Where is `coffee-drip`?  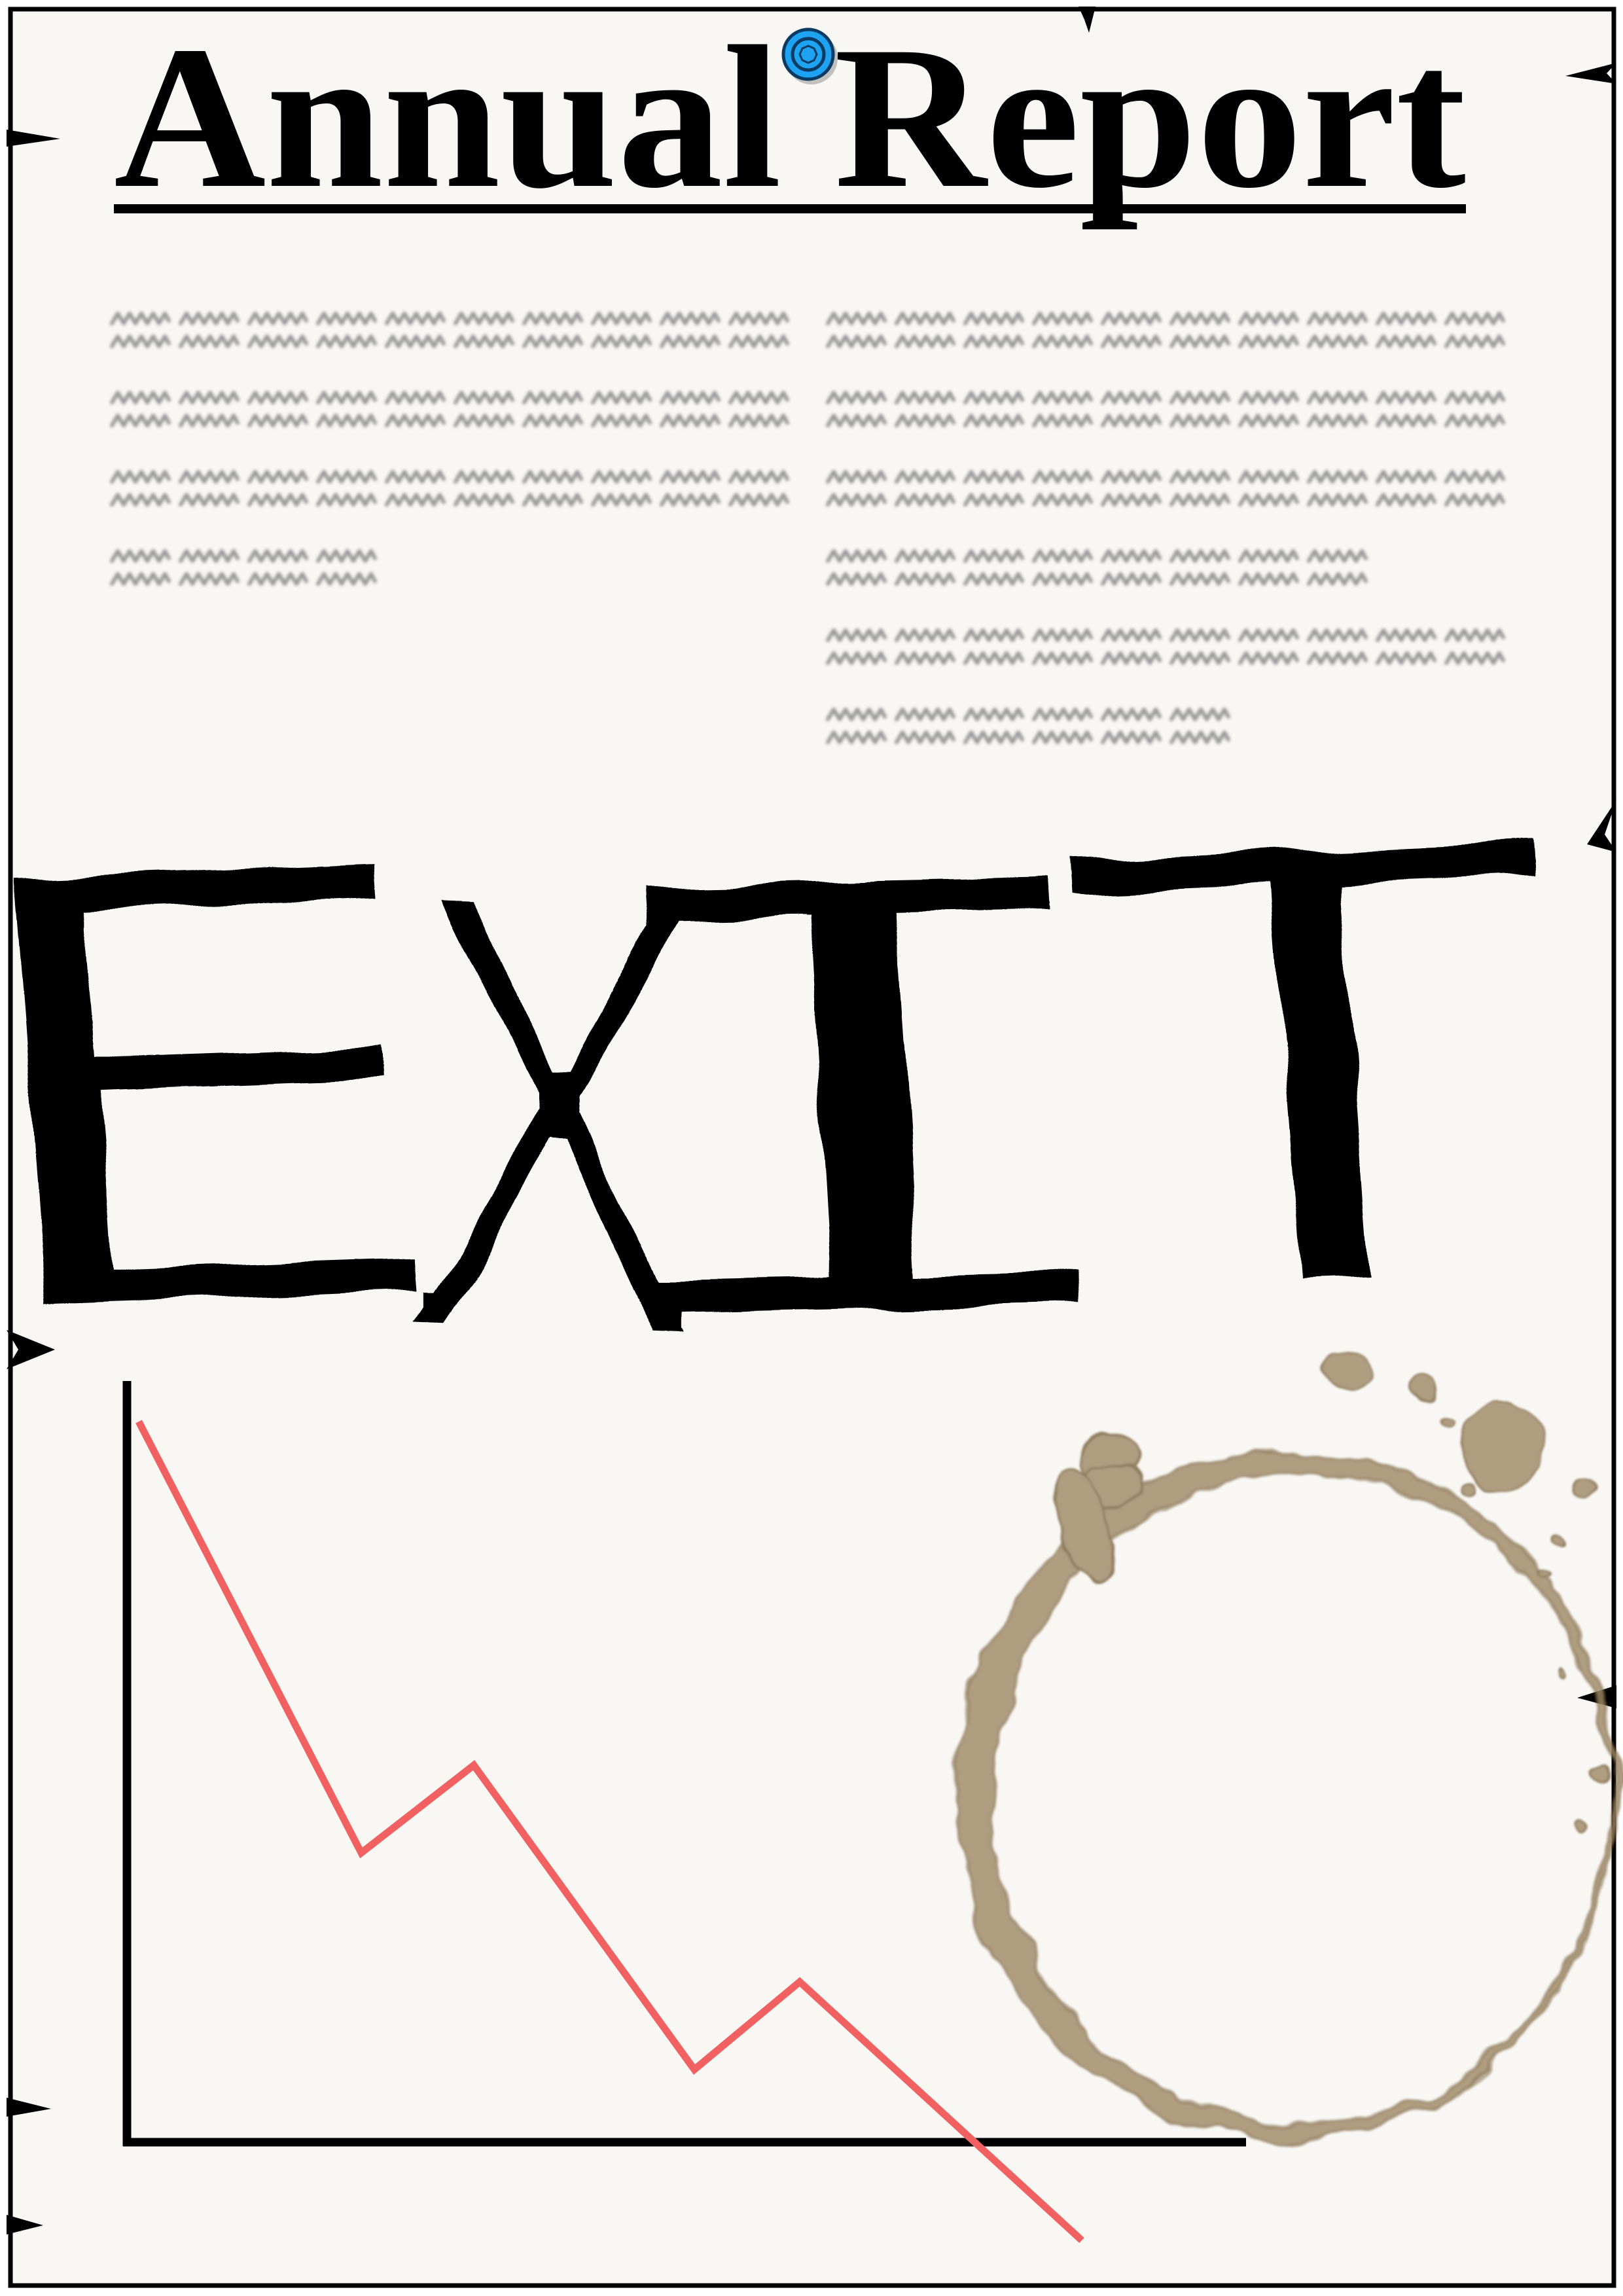 coffee-drip is located at coordinates (1098, 1507).